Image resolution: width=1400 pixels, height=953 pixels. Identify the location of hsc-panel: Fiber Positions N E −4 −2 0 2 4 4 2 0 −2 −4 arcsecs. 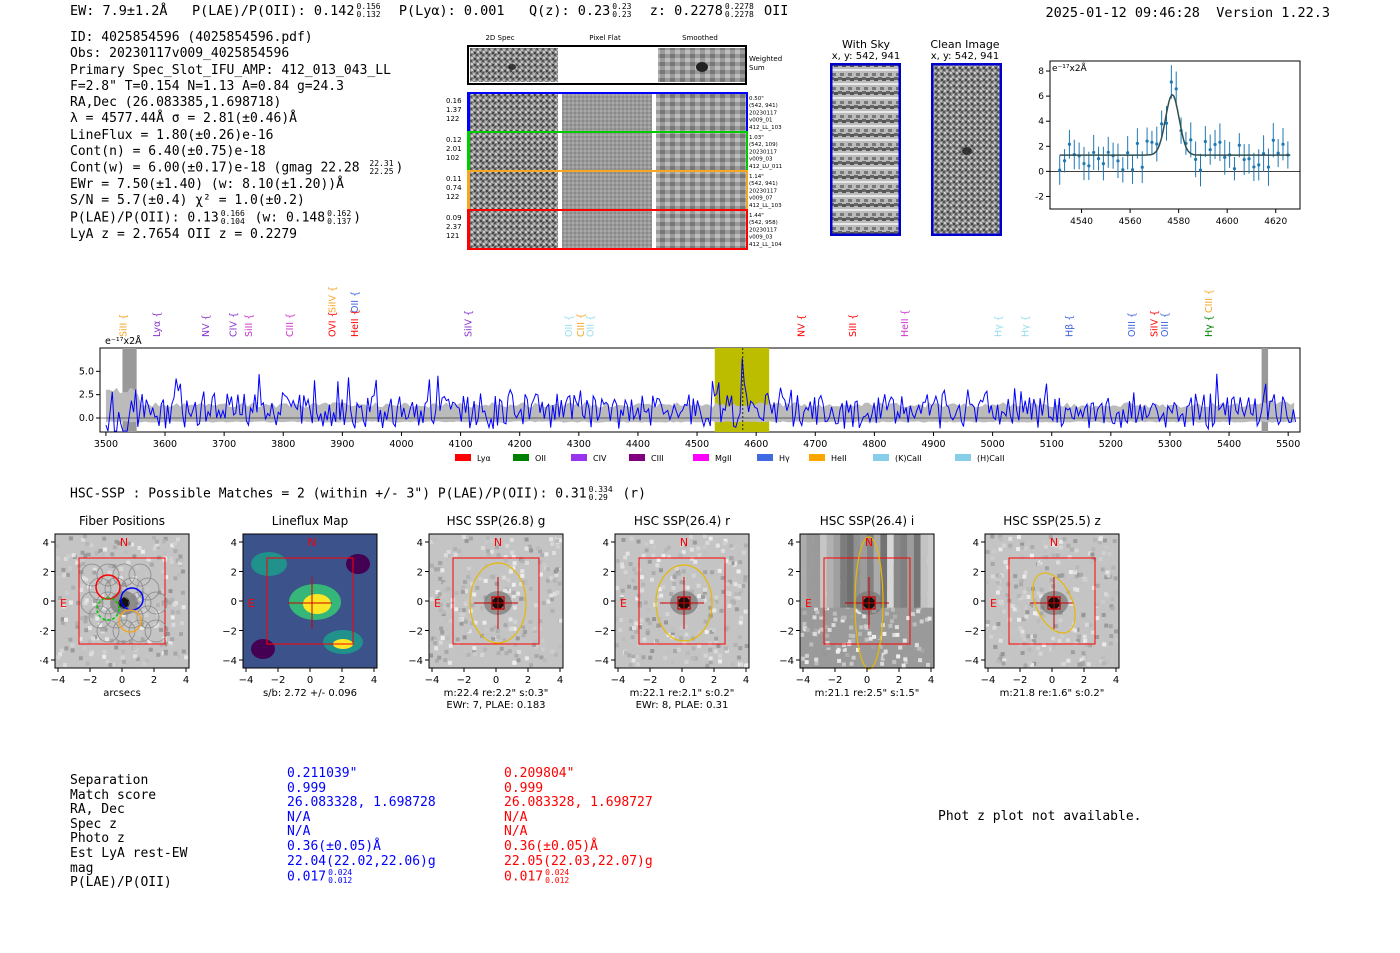
(115, 606).